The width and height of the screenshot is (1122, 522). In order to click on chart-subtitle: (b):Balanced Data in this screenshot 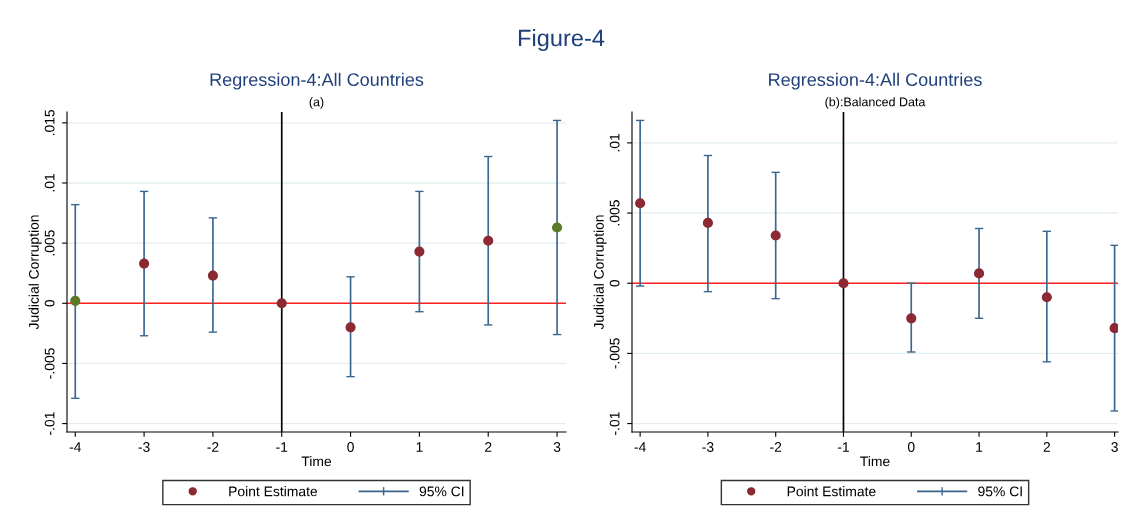, I will do `click(875, 103)`.